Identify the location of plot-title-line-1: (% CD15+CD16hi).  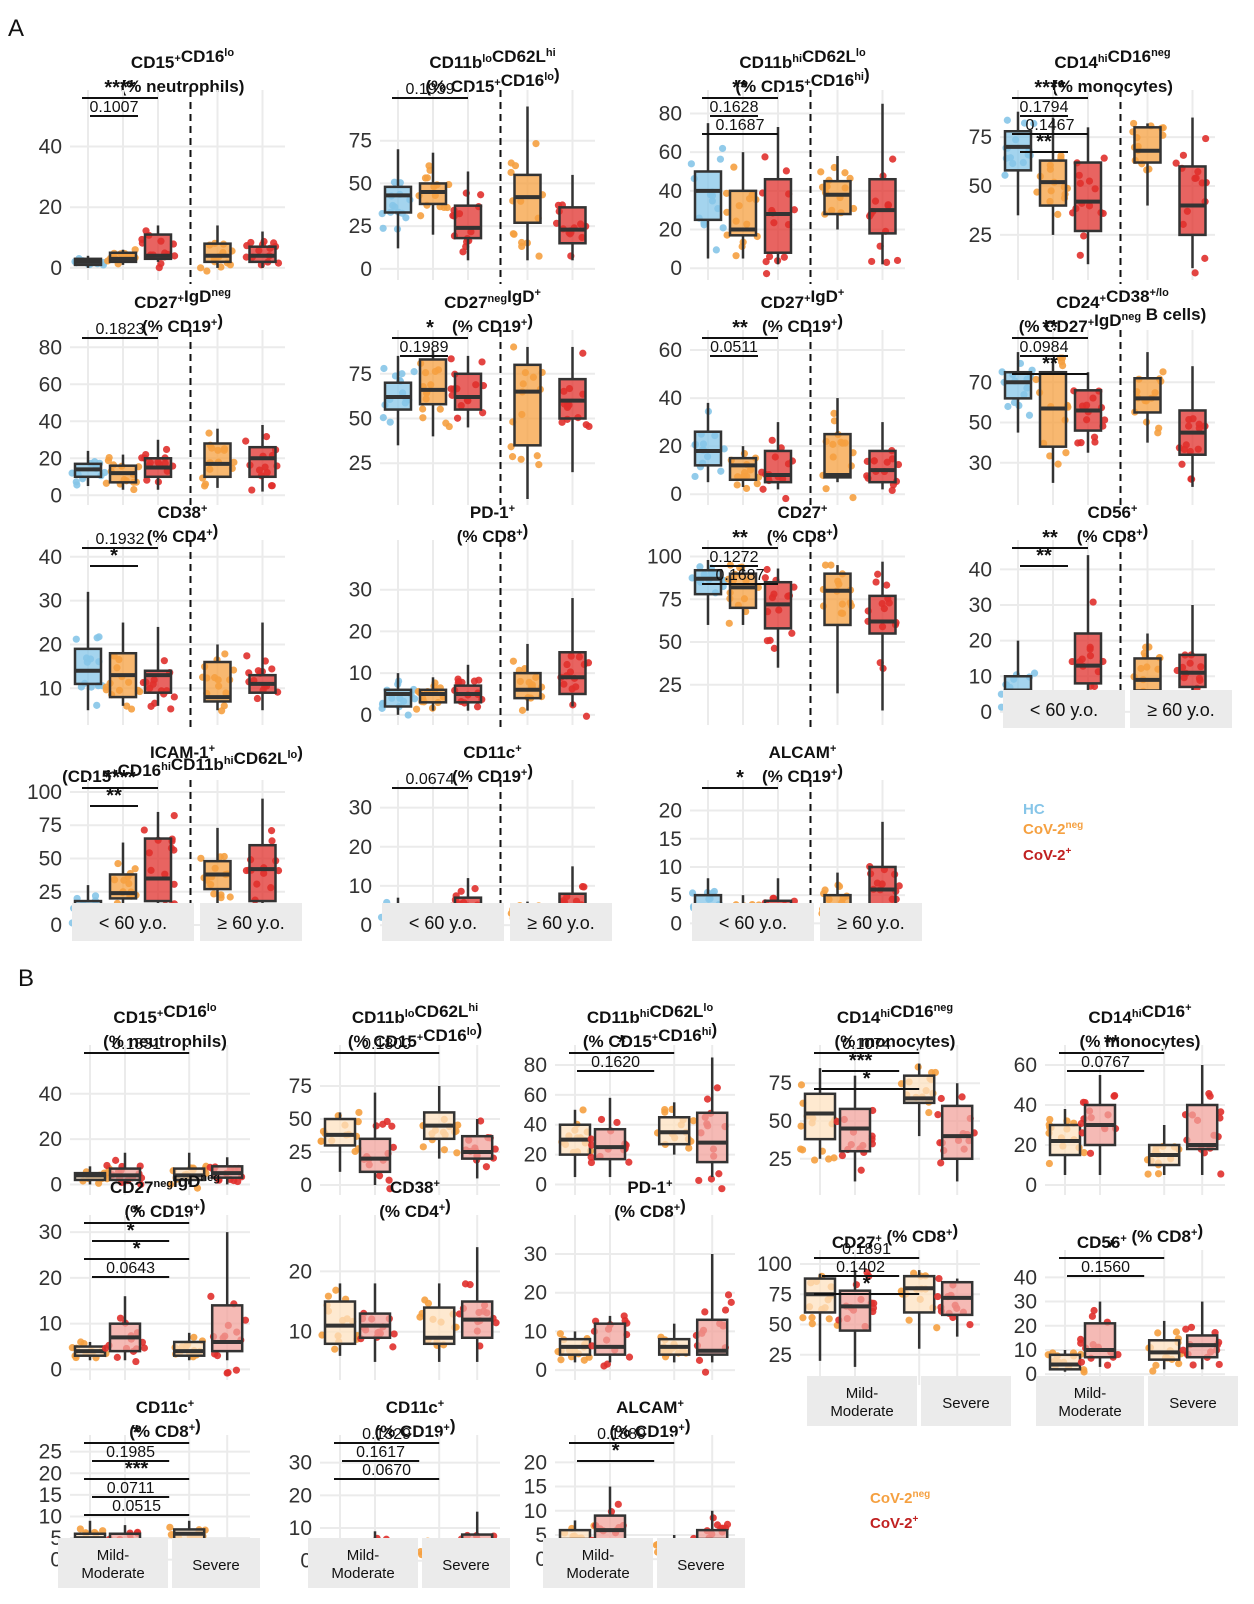
(802, 80).